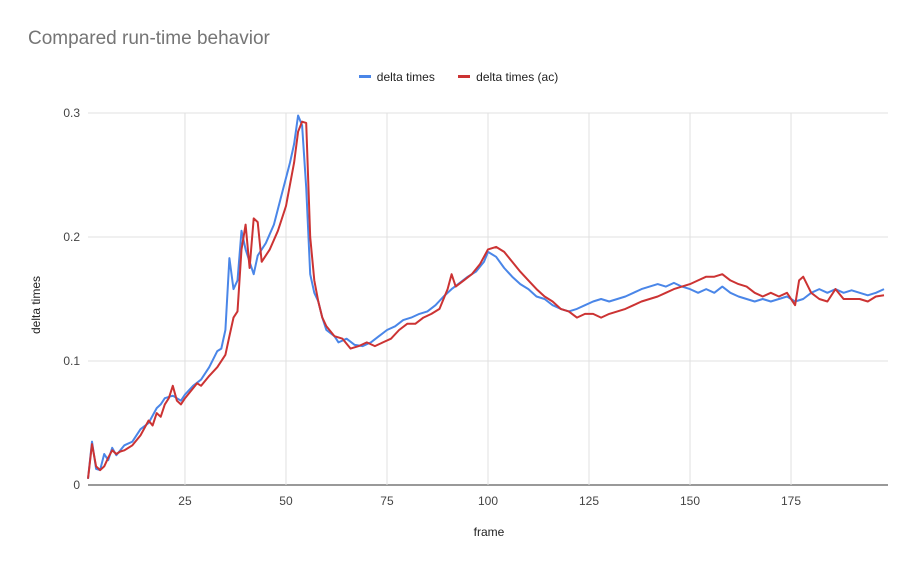  Describe the element at coordinates (690, 501) in the screenshot. I see `x-tick-label: 150` at that location.